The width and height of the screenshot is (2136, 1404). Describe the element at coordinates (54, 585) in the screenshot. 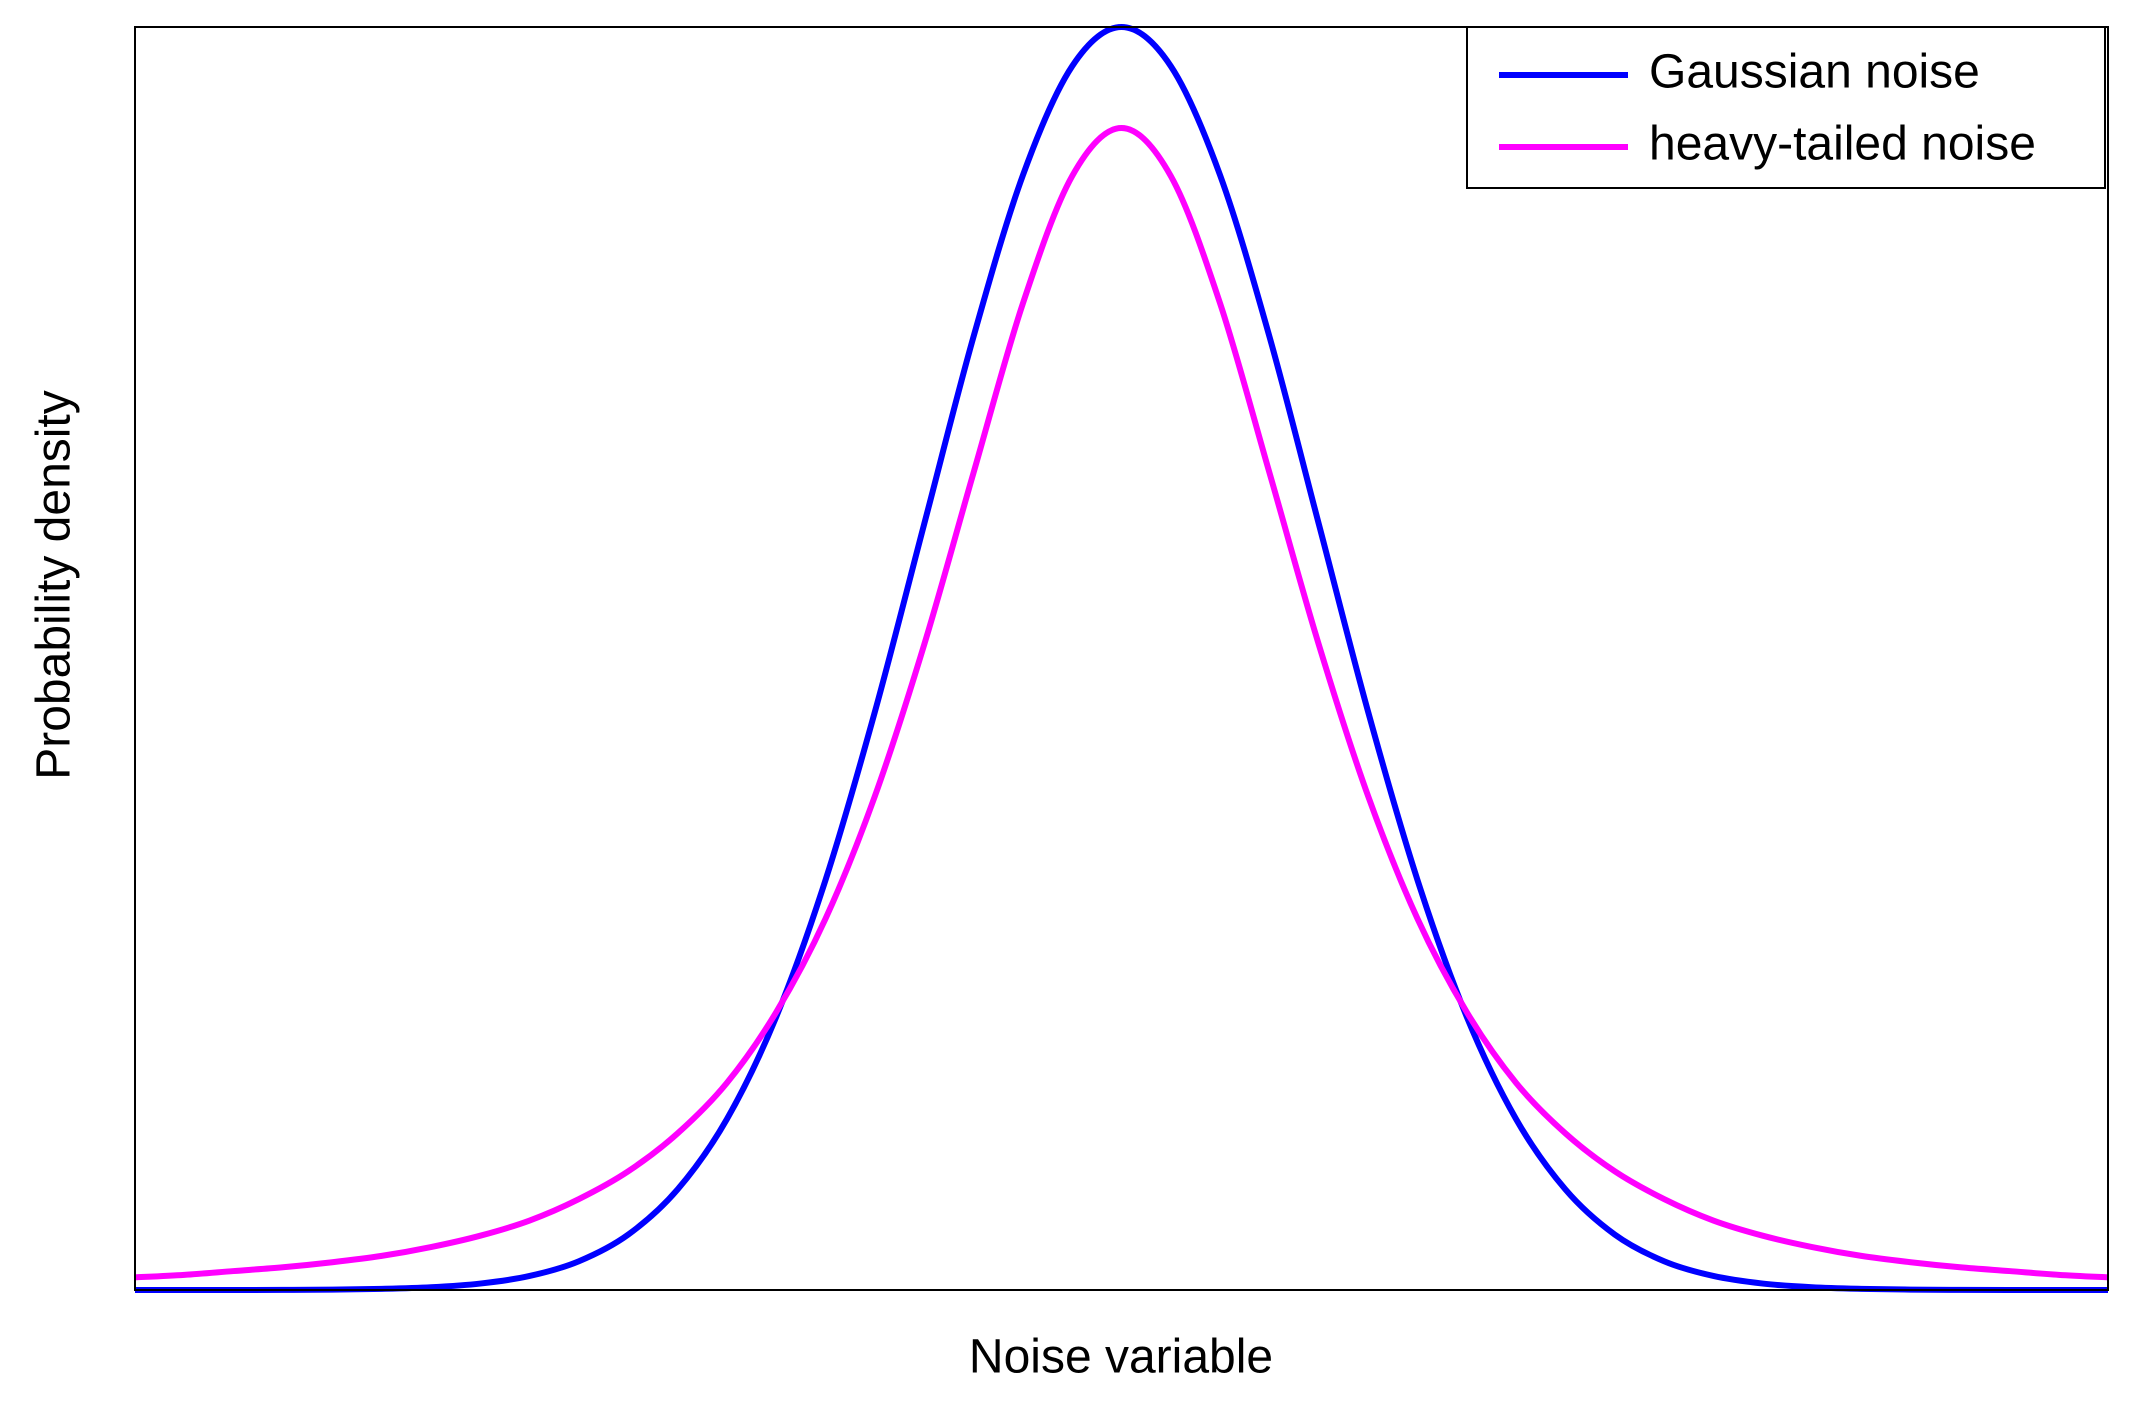

I see `y-axis-label: Probability density` at that location.